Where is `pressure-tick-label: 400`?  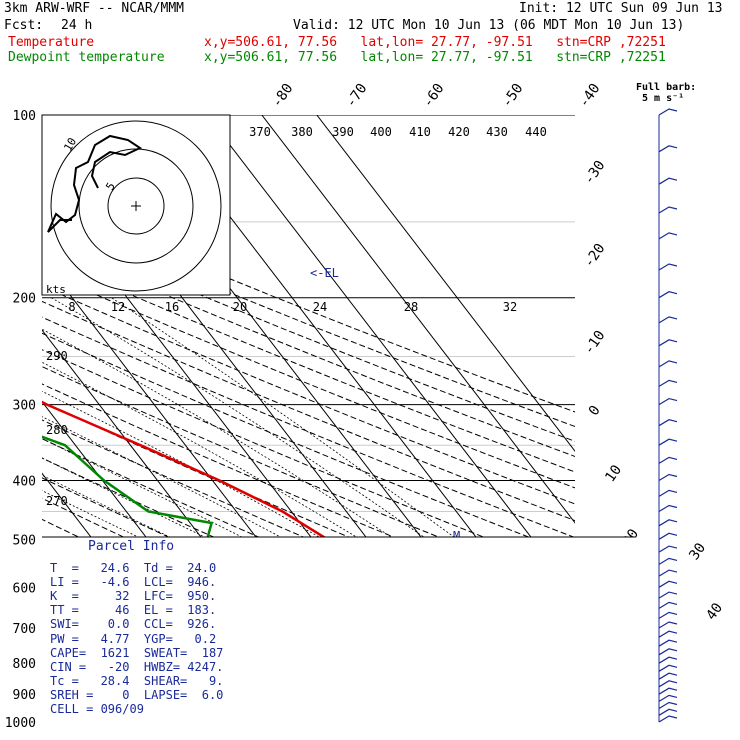 pressure-tick-label: 400 is located at coordinates (24, 481).